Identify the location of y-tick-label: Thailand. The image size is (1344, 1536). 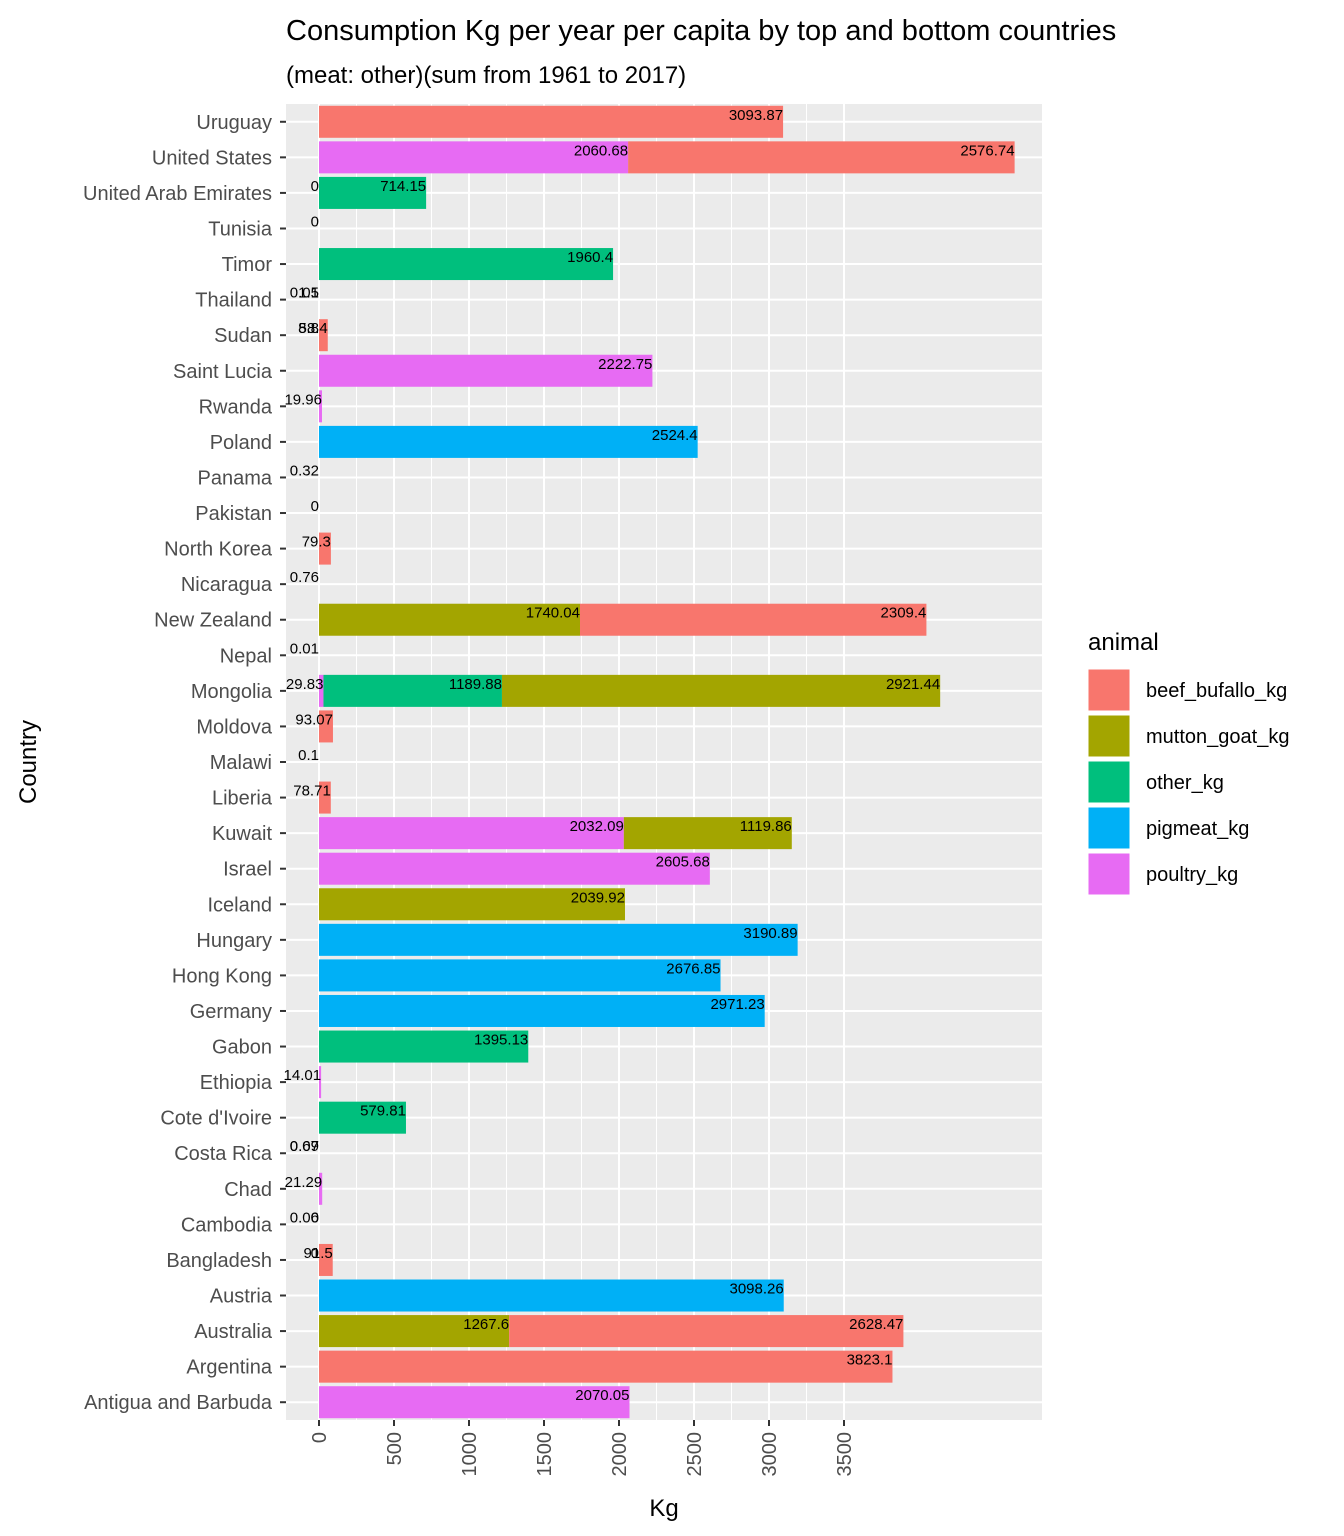
(233, 301).